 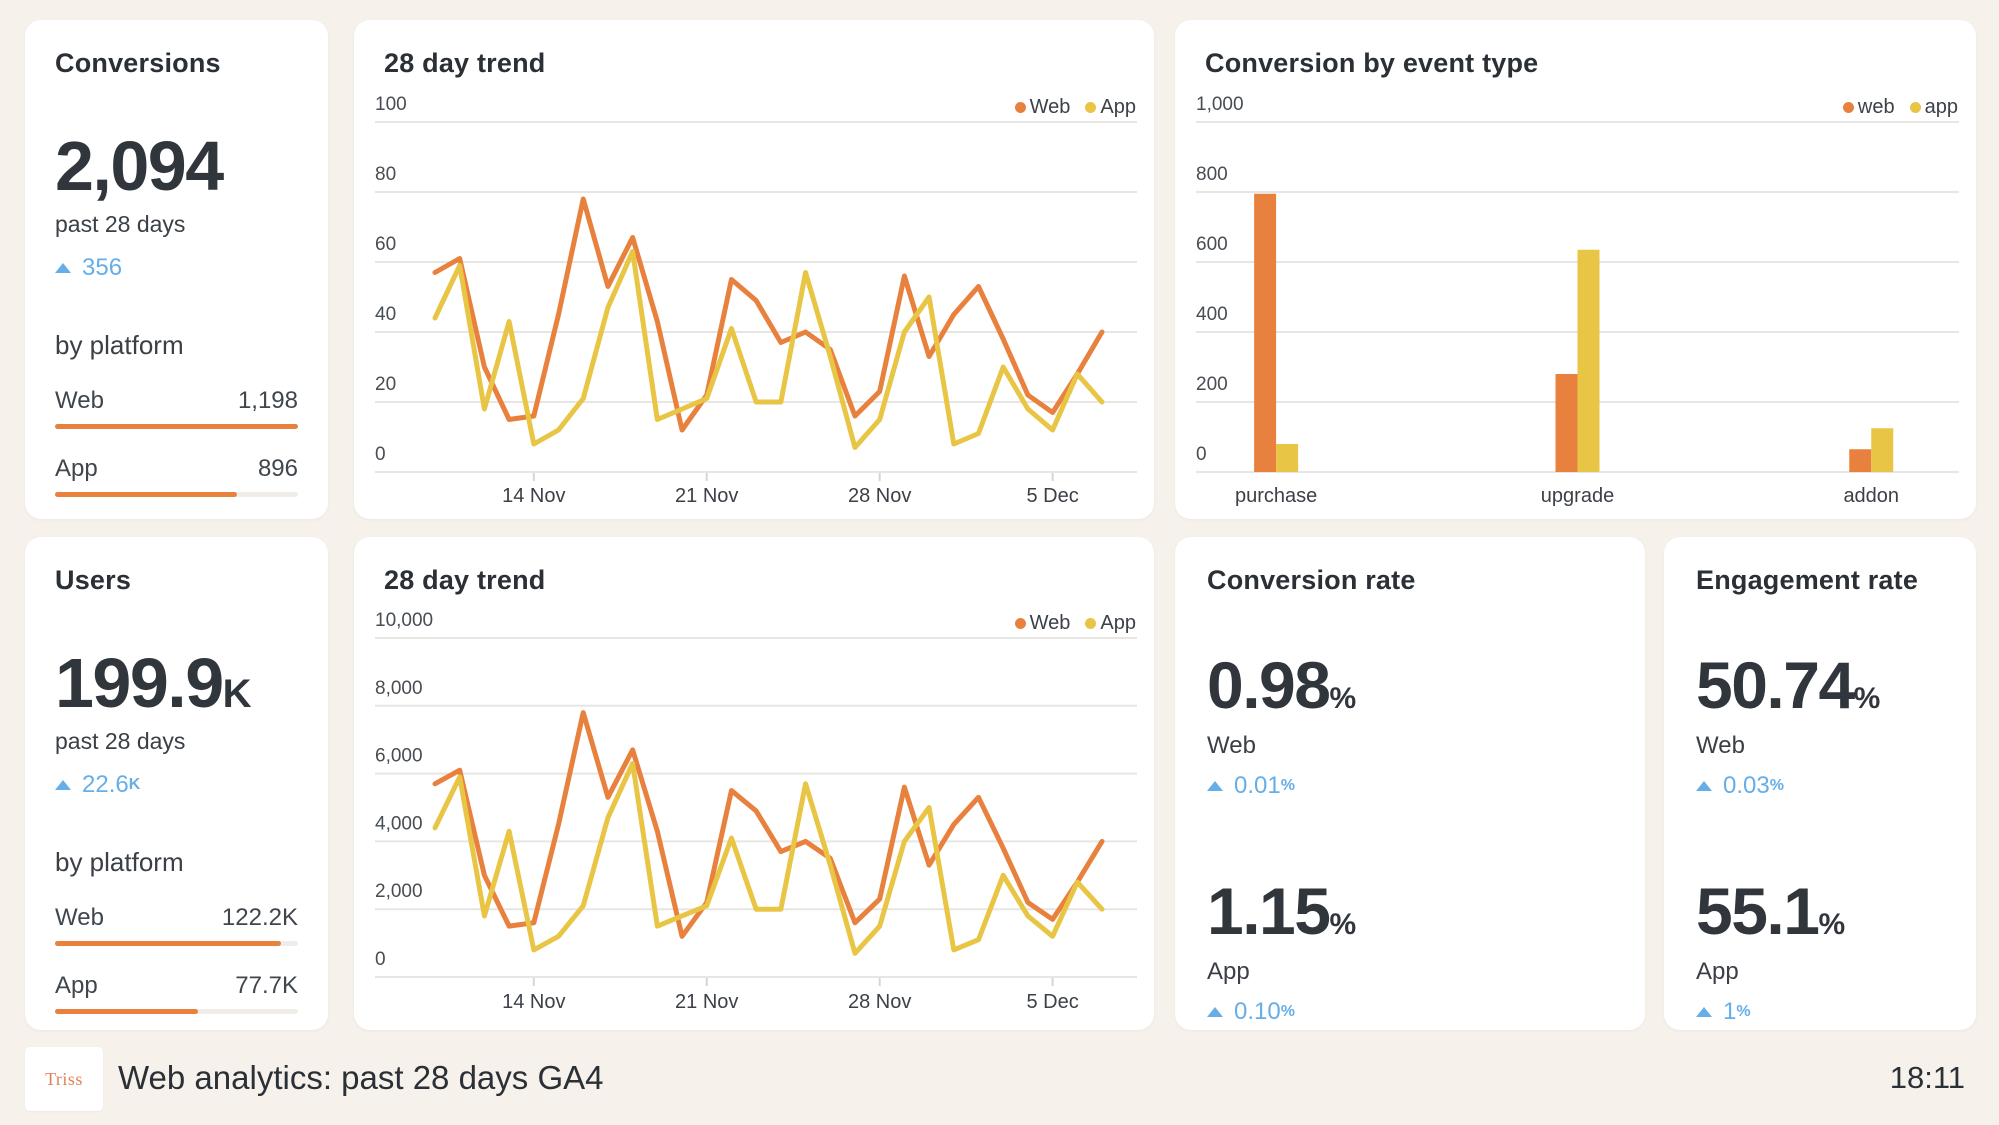 I want to click on rate-platform-label: Web, so click(x=1231, y=745).